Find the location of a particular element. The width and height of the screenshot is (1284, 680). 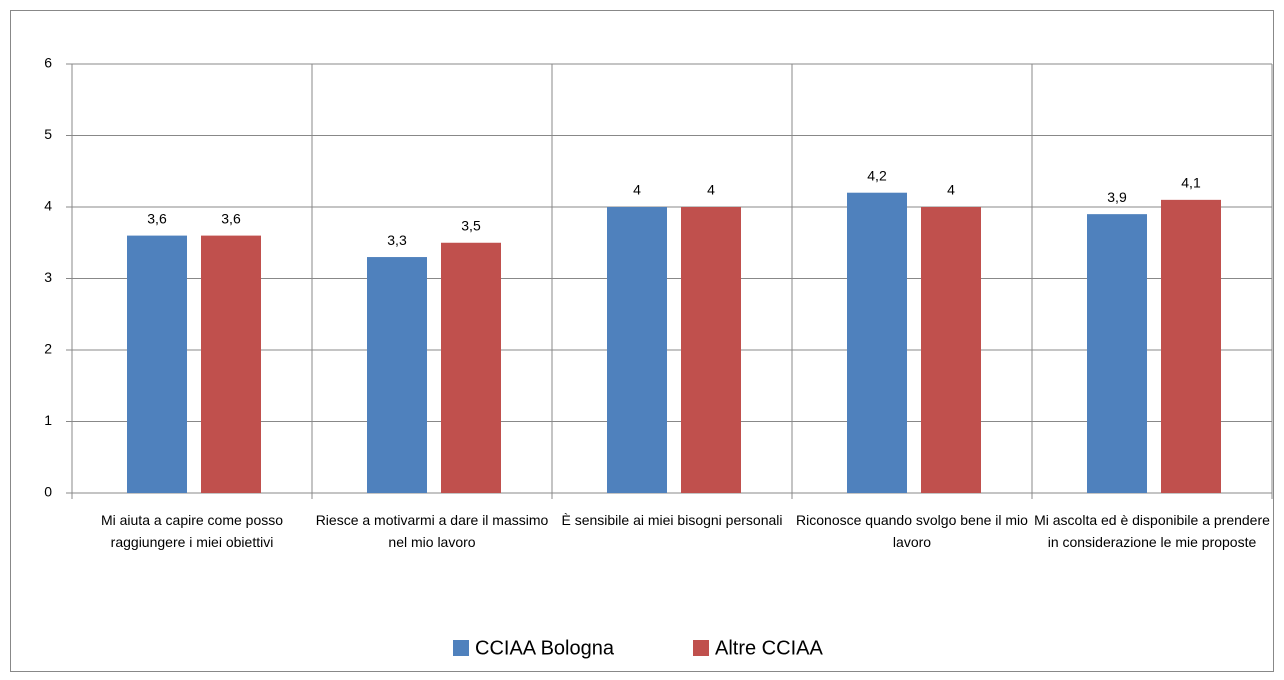

y-tick-label: 2 is located at coordinates (48, 349).